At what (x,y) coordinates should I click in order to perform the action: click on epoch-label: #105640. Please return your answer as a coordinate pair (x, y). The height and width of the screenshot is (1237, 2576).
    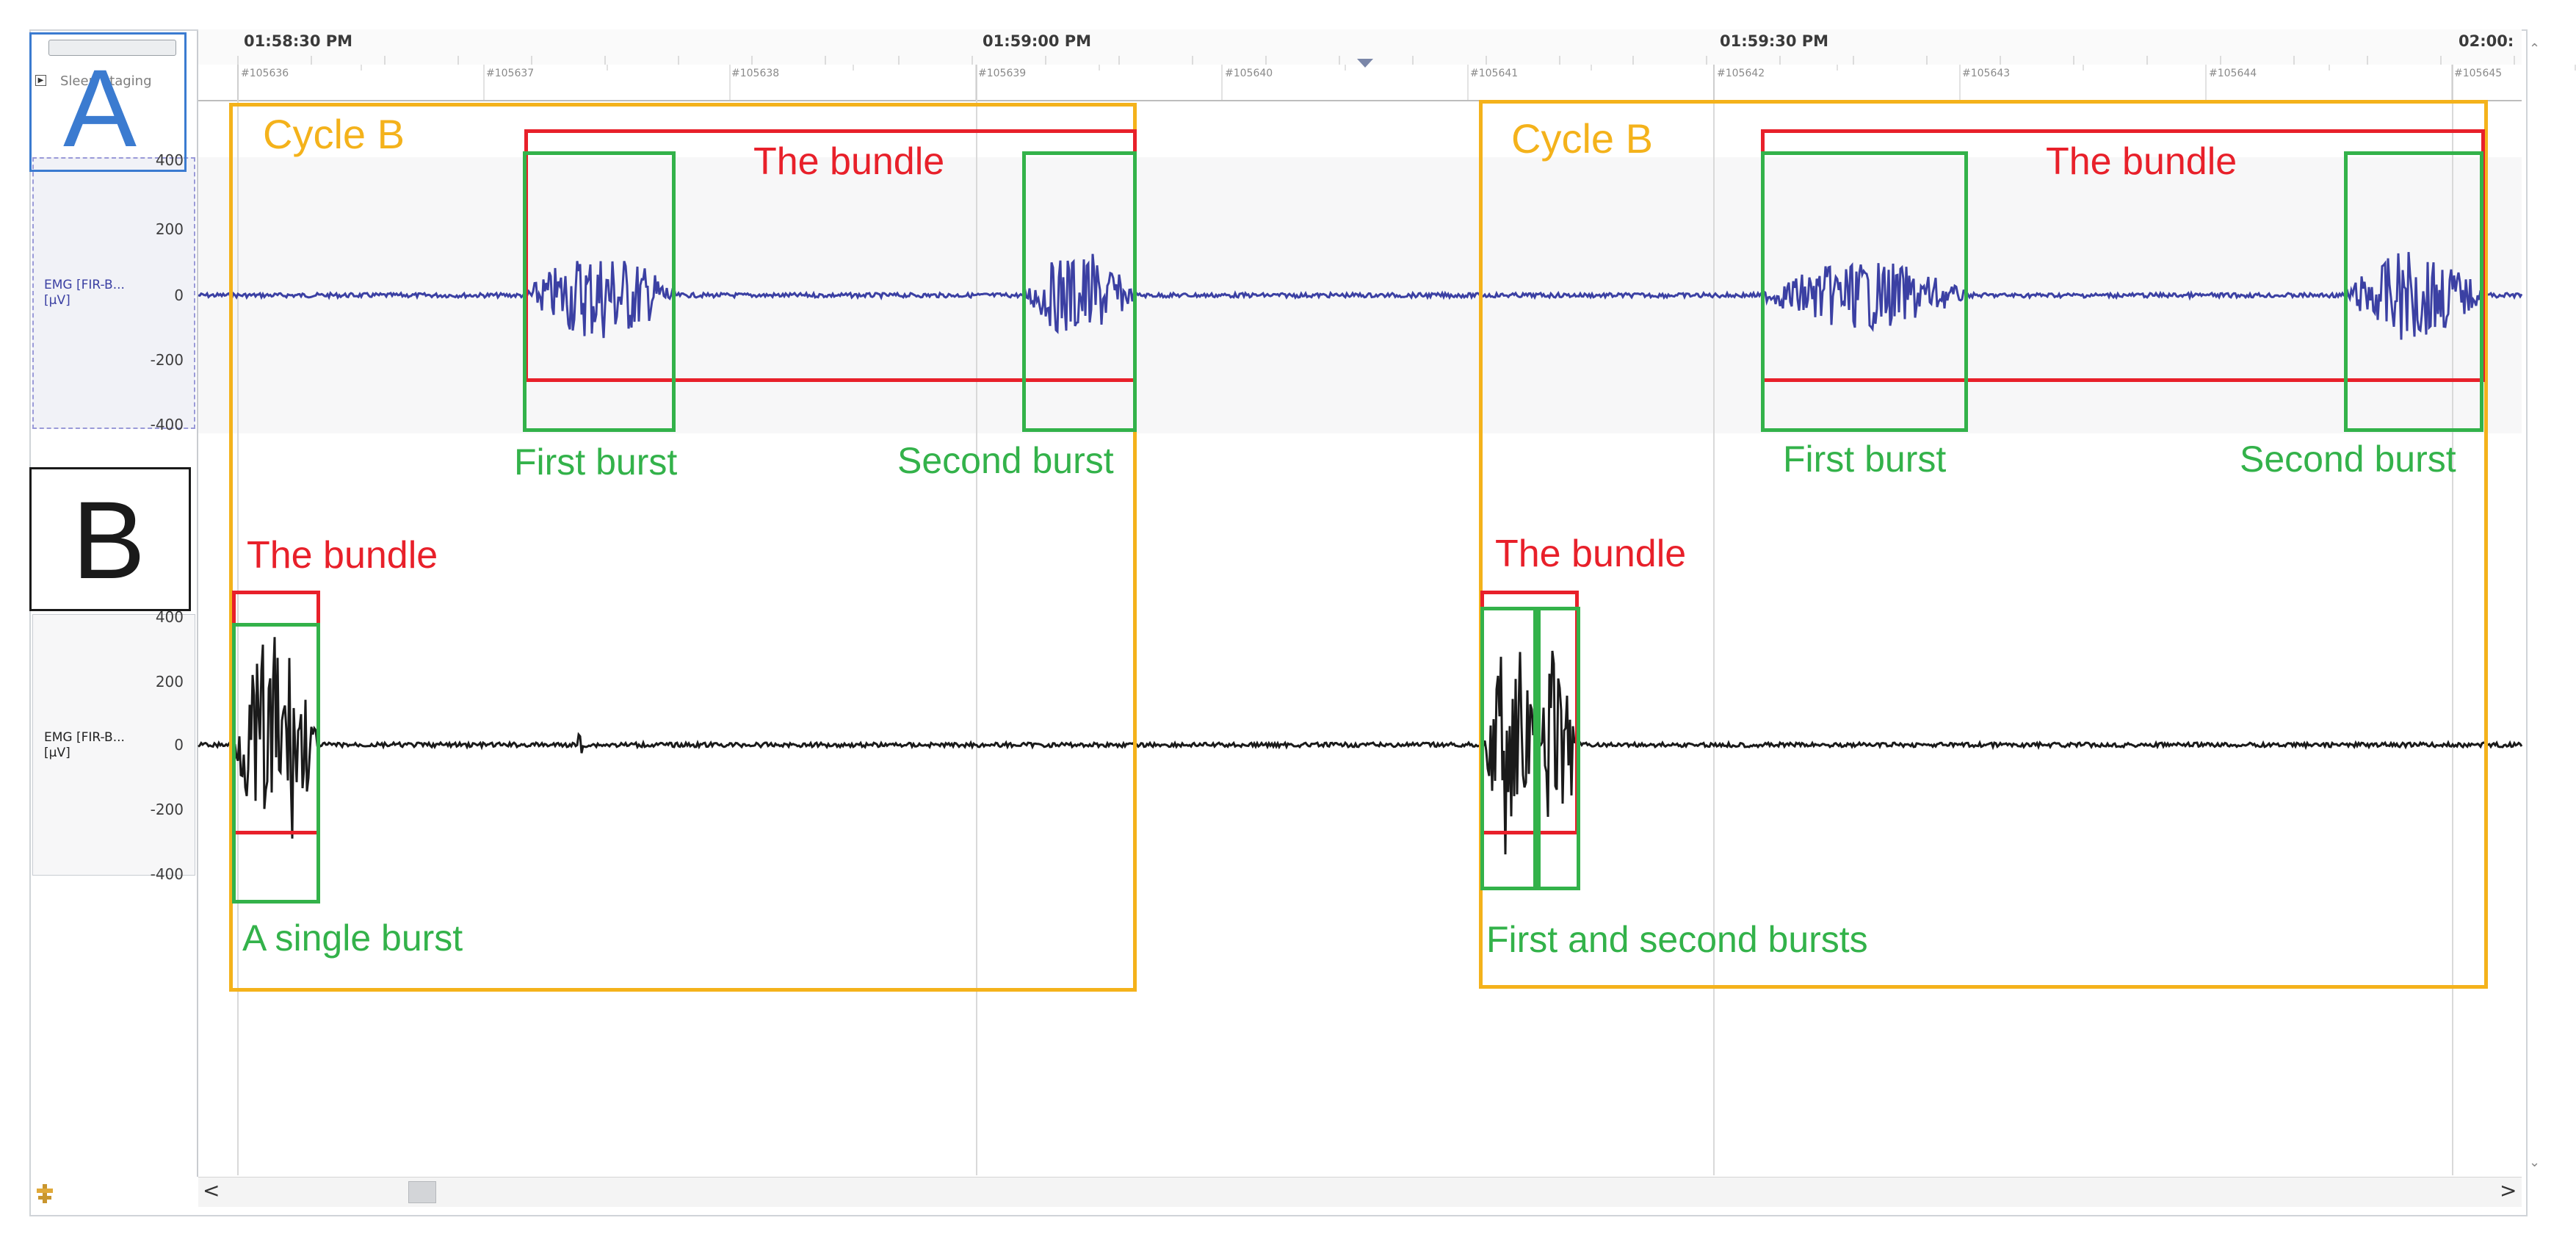
    Looking at the image, I should click on (1249, 73).